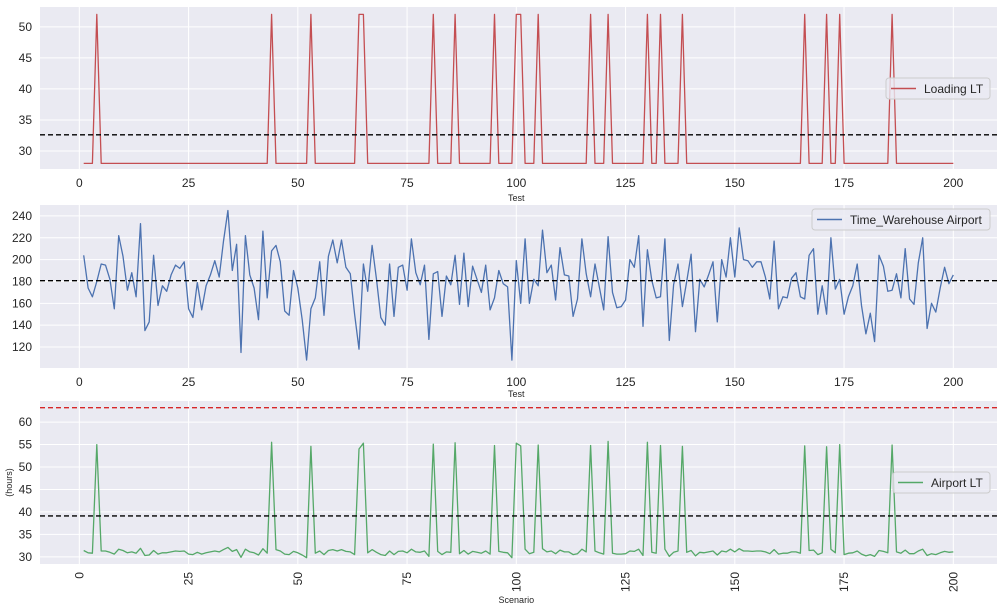 The height and width of the screenshot is (611, 1000). I want to click on y-tick-label: 240, so click(22, 216).